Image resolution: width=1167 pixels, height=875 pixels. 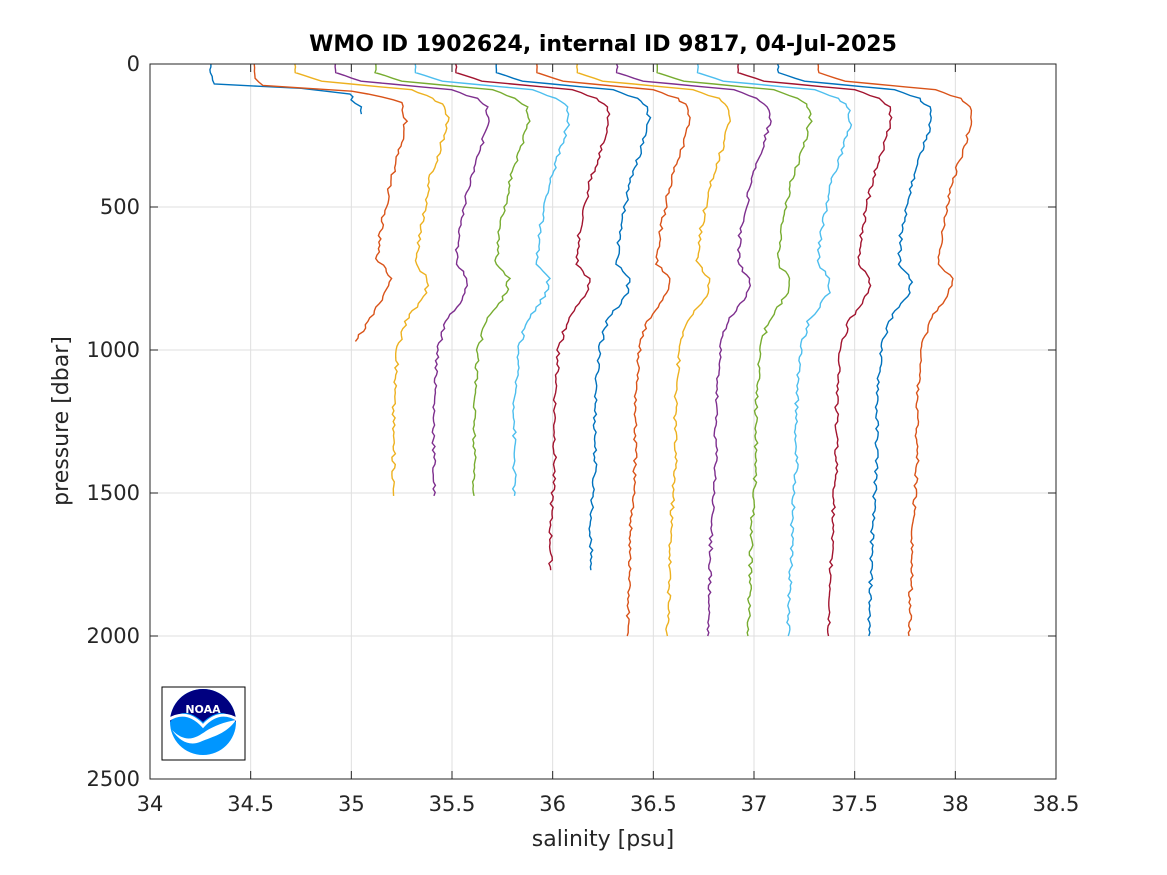 I want to click on y-tick-label: 500, so click(x=120, y=207).